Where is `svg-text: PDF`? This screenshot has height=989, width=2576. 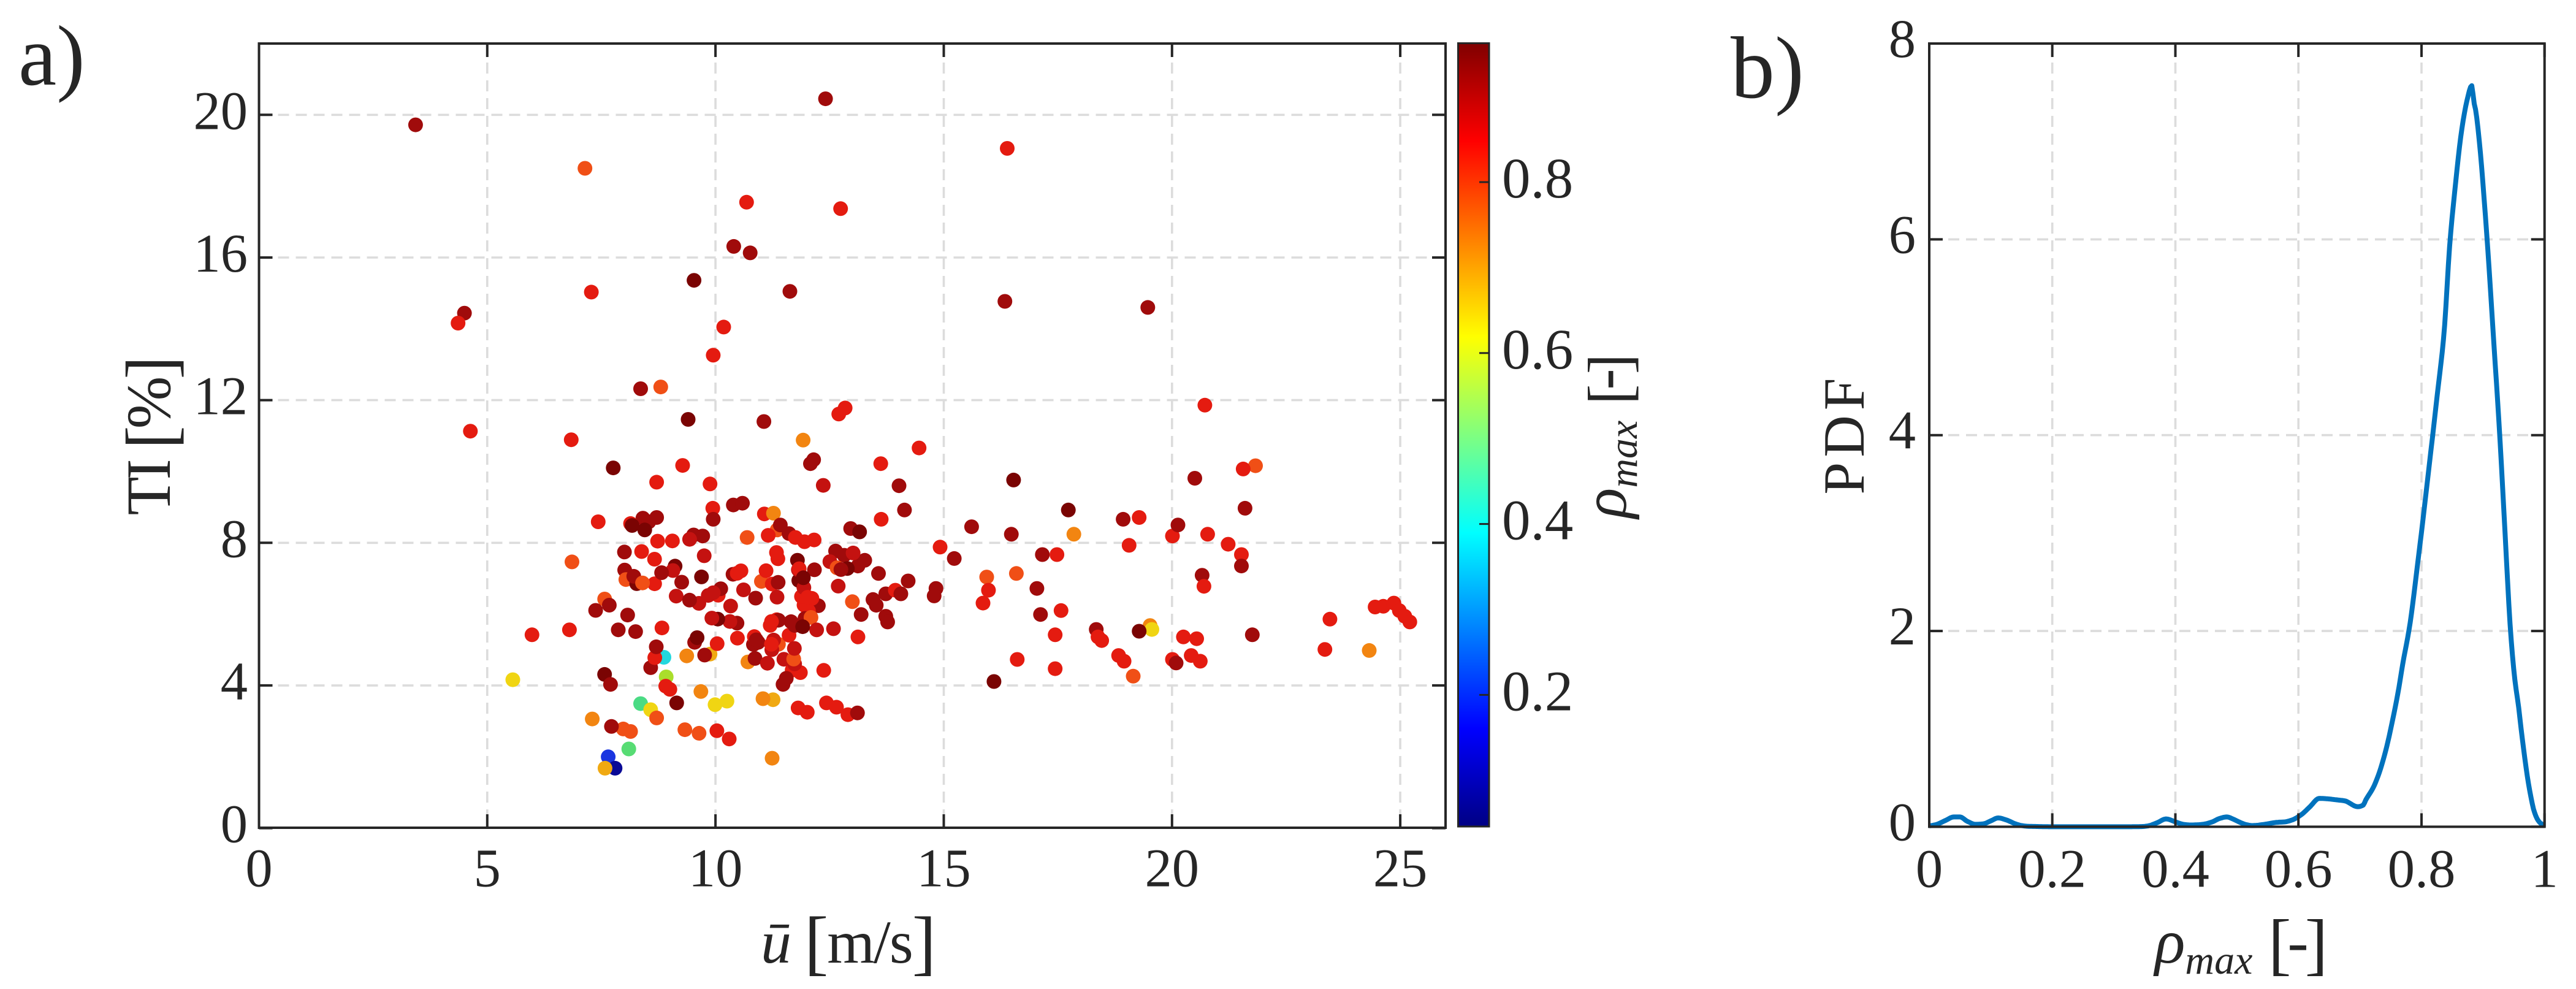
svg-text: PDF is located at coordinates (1844, 433).